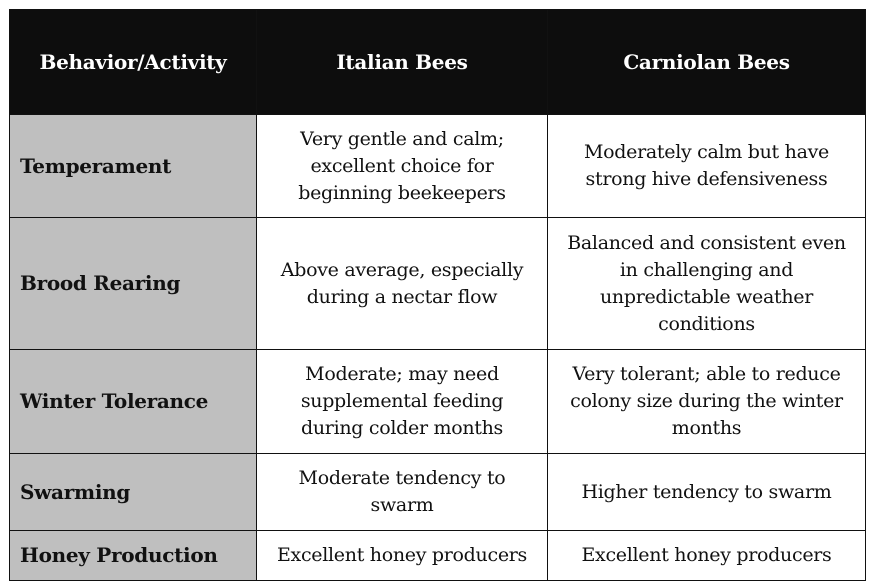 The width and height of the screenshot is (874, 586). What do you see at coordinates (133, 166) in the screenshot?
I see `row-label: Temperament` at bounding box center [133, 166].